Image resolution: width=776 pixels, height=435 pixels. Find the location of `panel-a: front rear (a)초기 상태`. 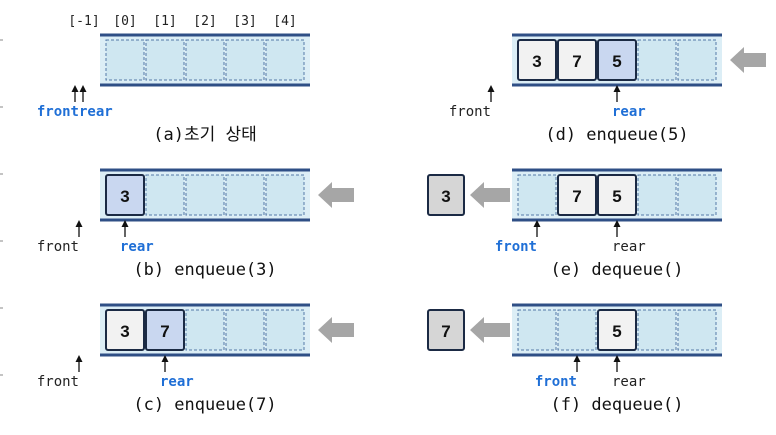

panel-a: front rear (a)초기 상태 is located at coordinates (173, 89).